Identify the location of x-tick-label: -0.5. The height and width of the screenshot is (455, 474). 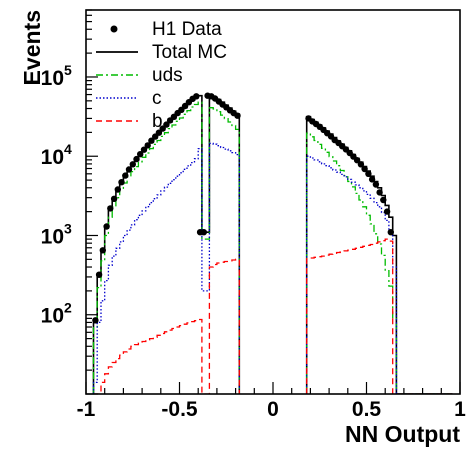
(179, 409).